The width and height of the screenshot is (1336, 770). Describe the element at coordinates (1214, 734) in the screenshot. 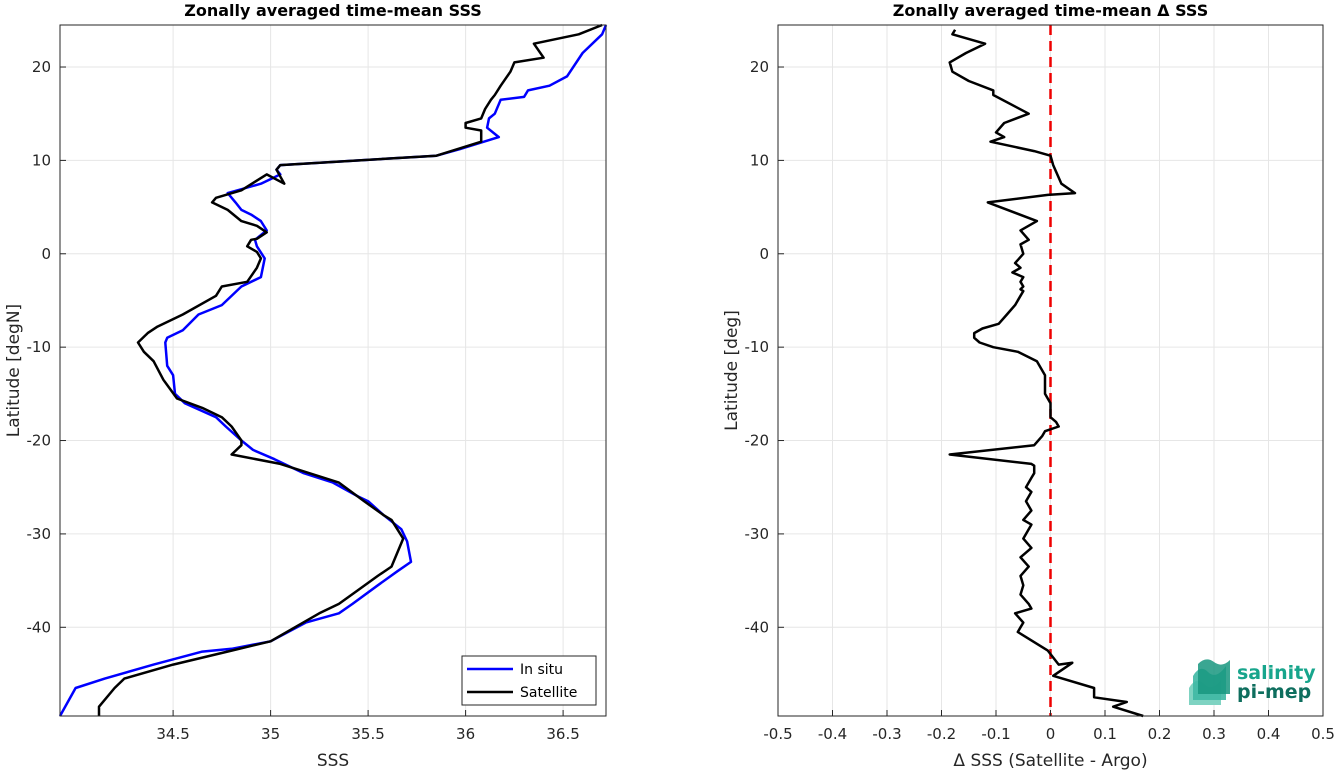

I see `x-tick-label: 0.3` at that location.